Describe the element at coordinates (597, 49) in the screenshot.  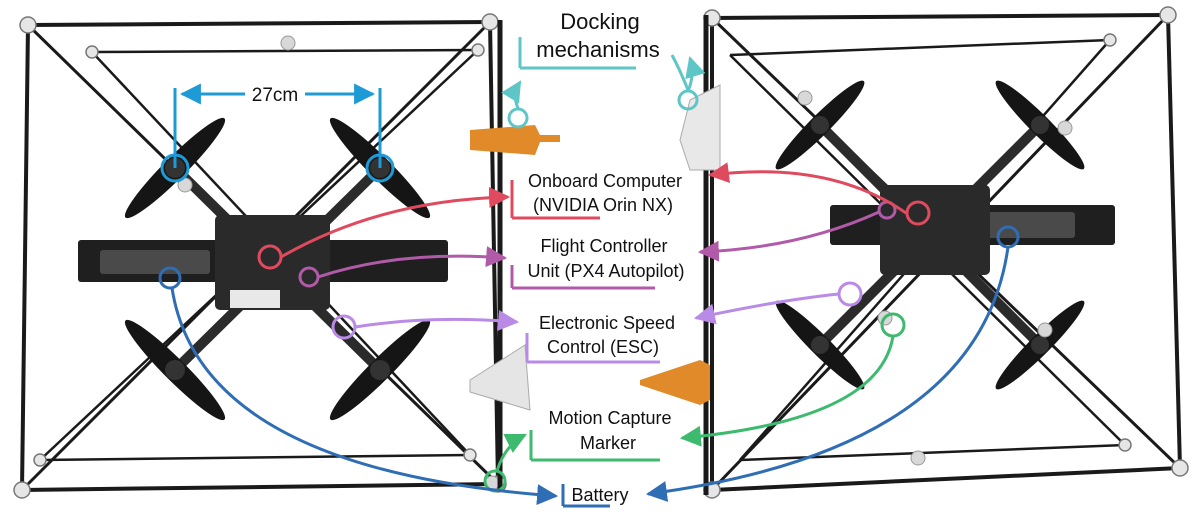
I see `docking-label-line2: mechanisms` at that location.